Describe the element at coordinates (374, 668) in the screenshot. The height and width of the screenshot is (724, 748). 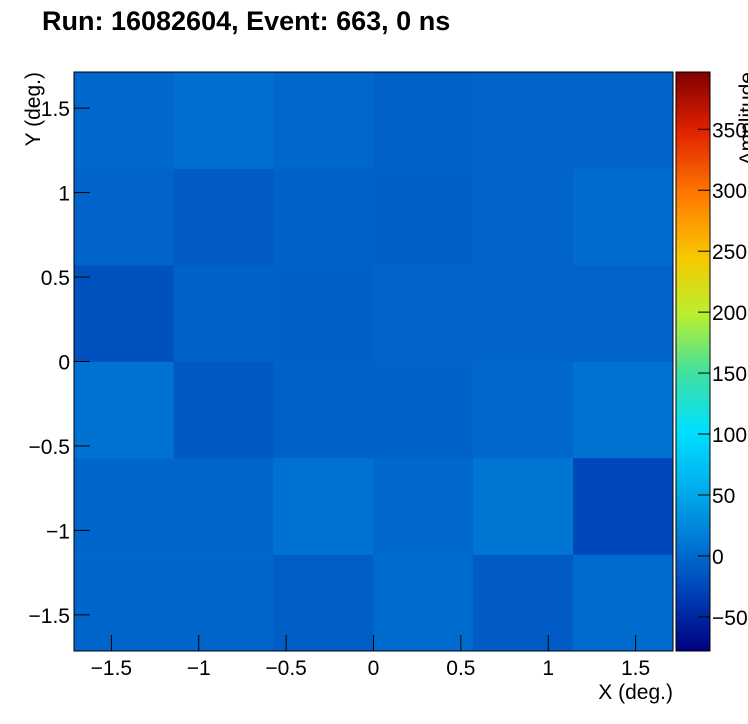
I see `x-tick-label: 0` at that location.